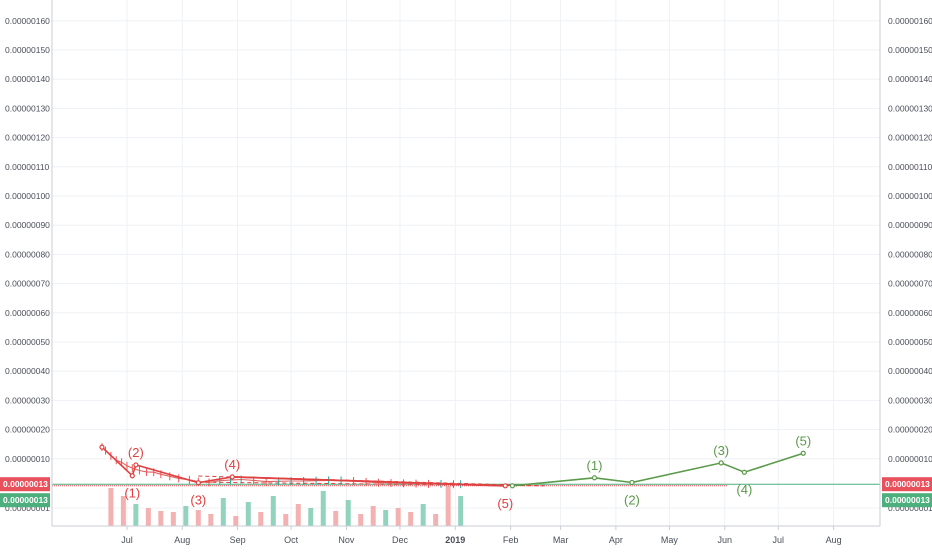 The width and height of the screenshot is (932, 555). Describe the element at coordinates (910, 313) in the screenshot. I see `y-tick-label-right: 0.00000060` at that location.